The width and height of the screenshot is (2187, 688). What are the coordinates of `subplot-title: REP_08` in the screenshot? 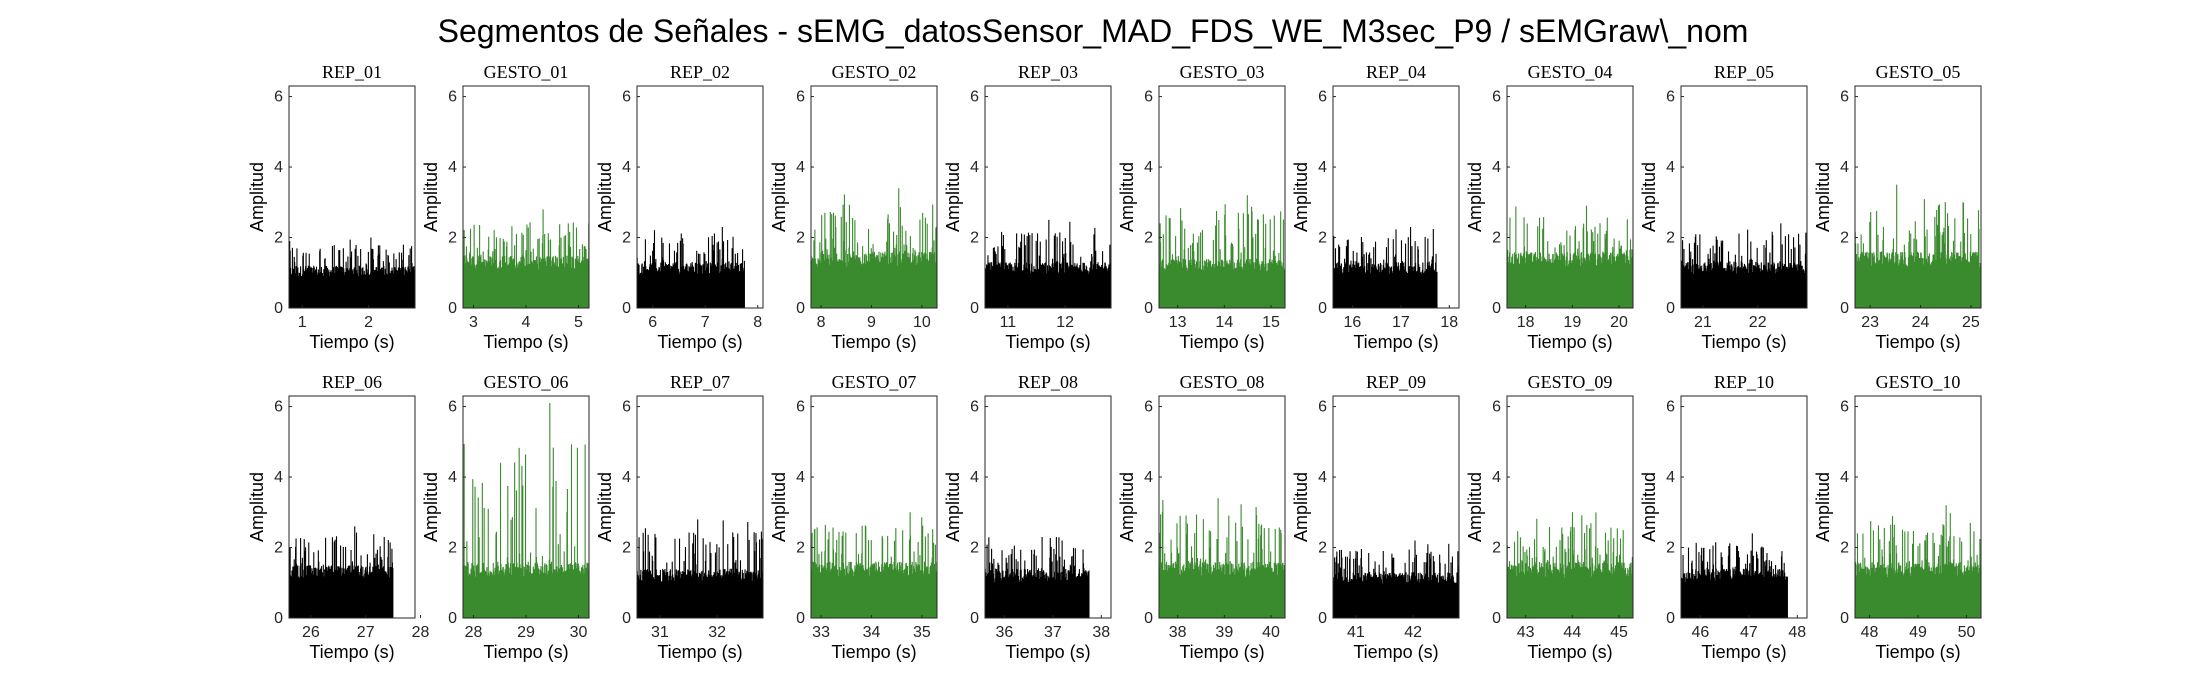 It's located at (1048, 382).